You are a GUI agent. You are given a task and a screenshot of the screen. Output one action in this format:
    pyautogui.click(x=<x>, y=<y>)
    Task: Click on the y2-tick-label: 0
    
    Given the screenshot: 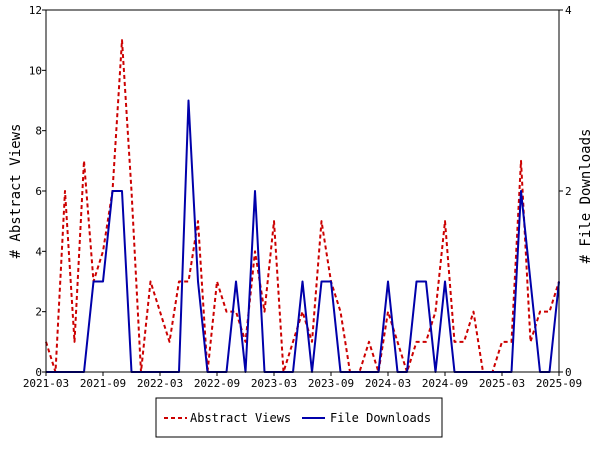 What is the action you would take?
    pyautogui.click(x=568, y=372)
    